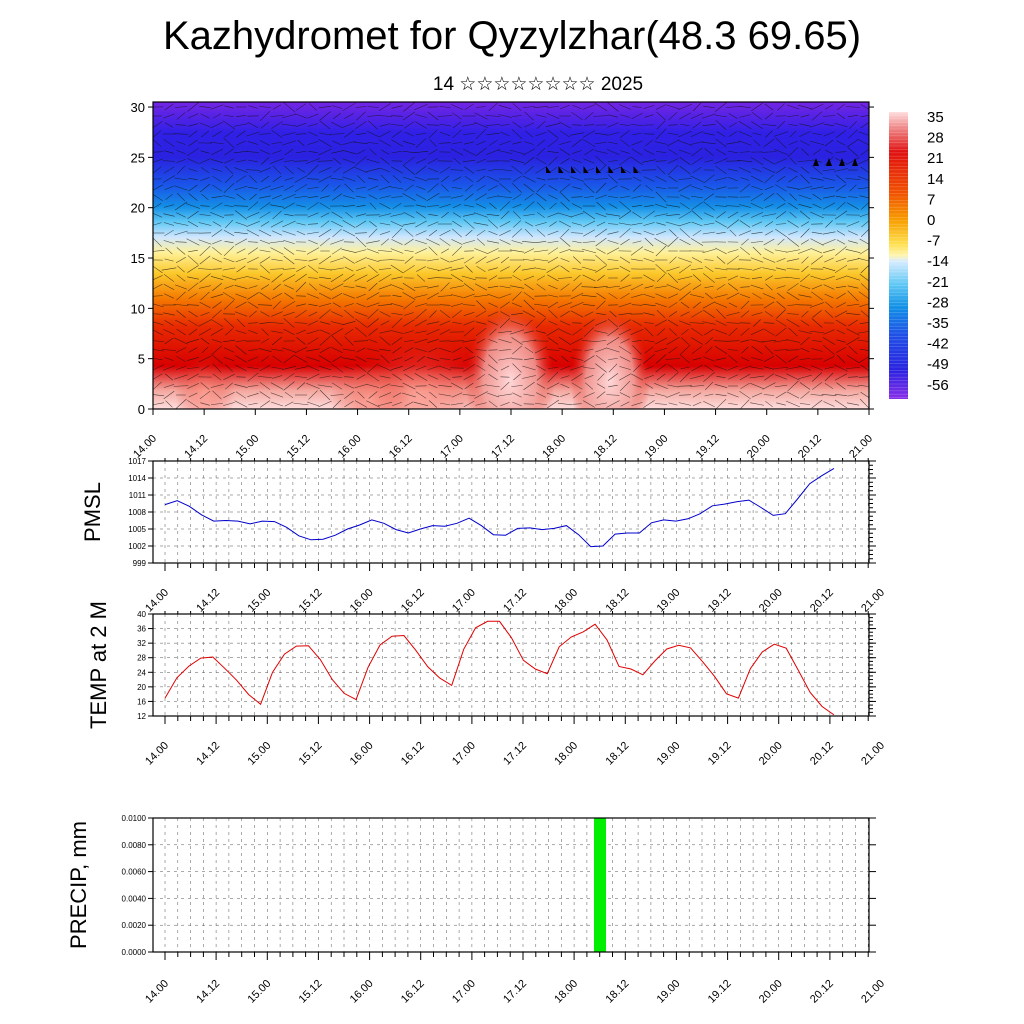 Image resolution: width=1024 pixels, height=1024 pixels. Describe the element at coordinates (935, 179) in the screenshot. I see `colorbar-label: 14` at that location.